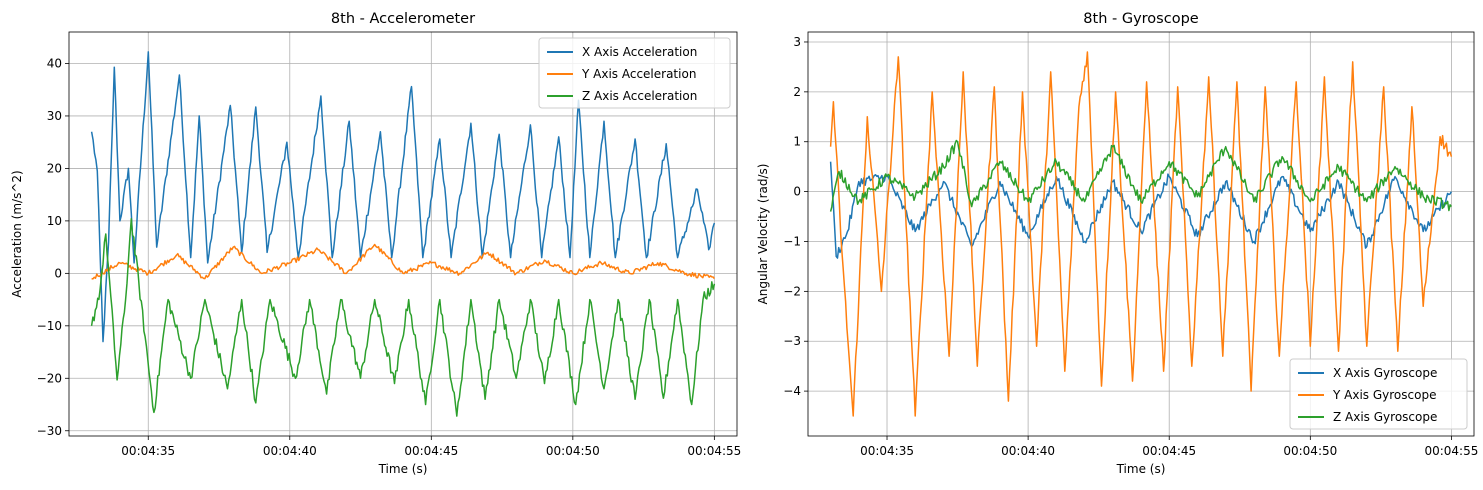 The height and width of the screenshot is (490, 1483). Describe the element at coordinates (1140, 19) in the screenshot. I see `chart-title: 8th - Gyroscope` at that location.